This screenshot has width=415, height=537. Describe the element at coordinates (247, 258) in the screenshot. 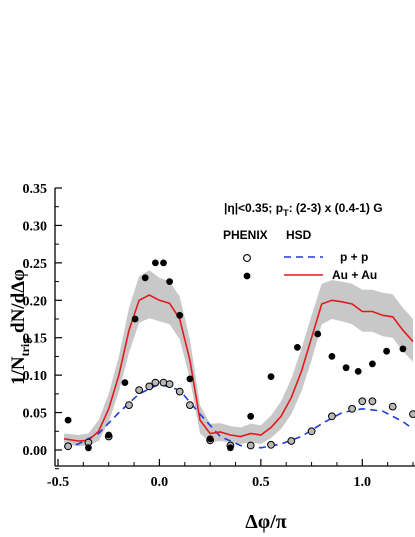

I see `legend-marker-open` at that location.